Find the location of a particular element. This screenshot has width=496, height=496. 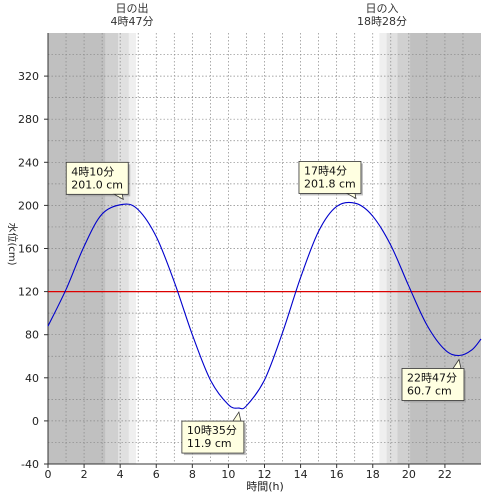

y-tick-label: 240 is located at coordinates (28, 162).